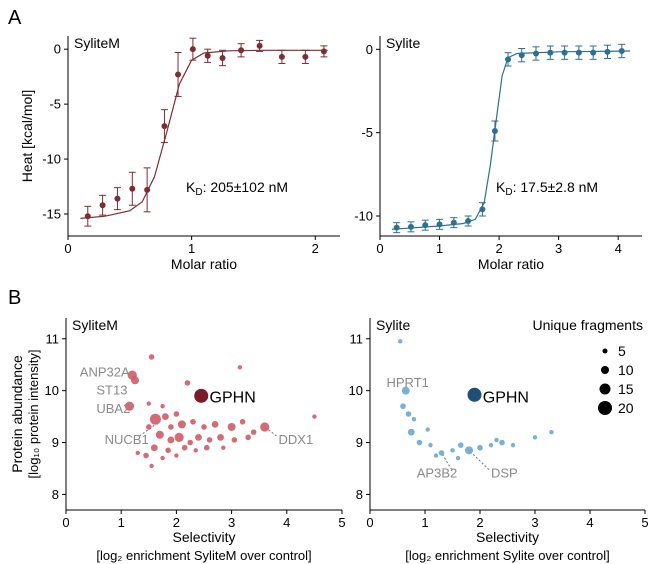 This screenshot has width=650, height=564. I want to click on y-axis-label-secondary: [log₁₀ protein intensity], so click(33, 413).